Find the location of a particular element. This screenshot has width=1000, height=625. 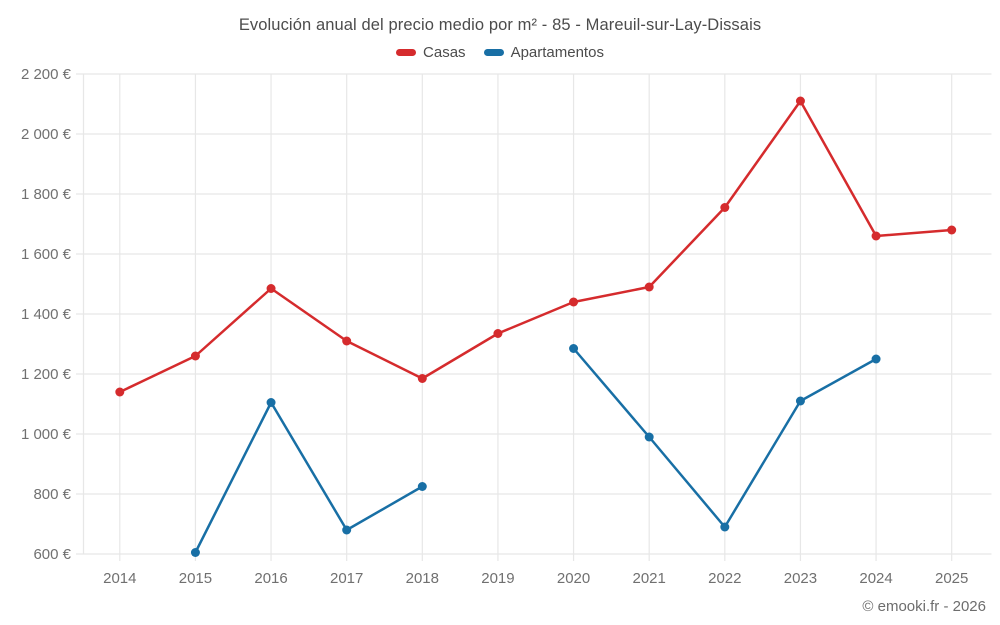

data-point-apartamentos-2016 is located at coordinates (271, 402).